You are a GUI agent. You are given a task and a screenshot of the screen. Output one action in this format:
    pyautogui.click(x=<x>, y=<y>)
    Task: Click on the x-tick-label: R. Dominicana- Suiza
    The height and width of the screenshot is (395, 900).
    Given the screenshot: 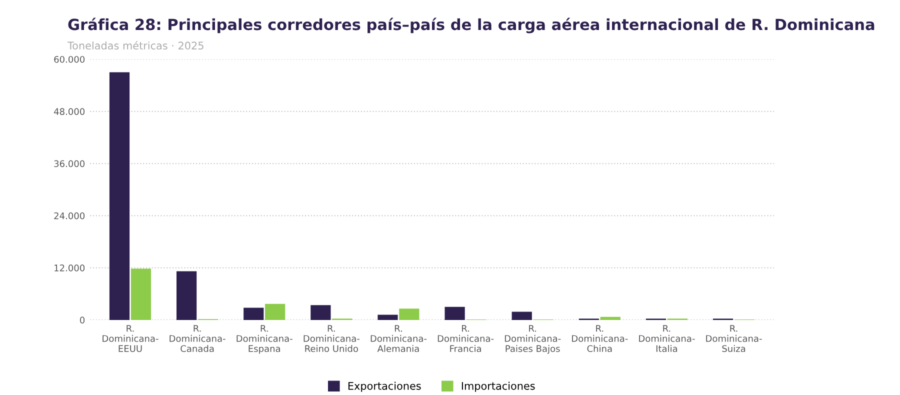 What is the action you would take?
    pyautogui.click(x=734, y=338)
    